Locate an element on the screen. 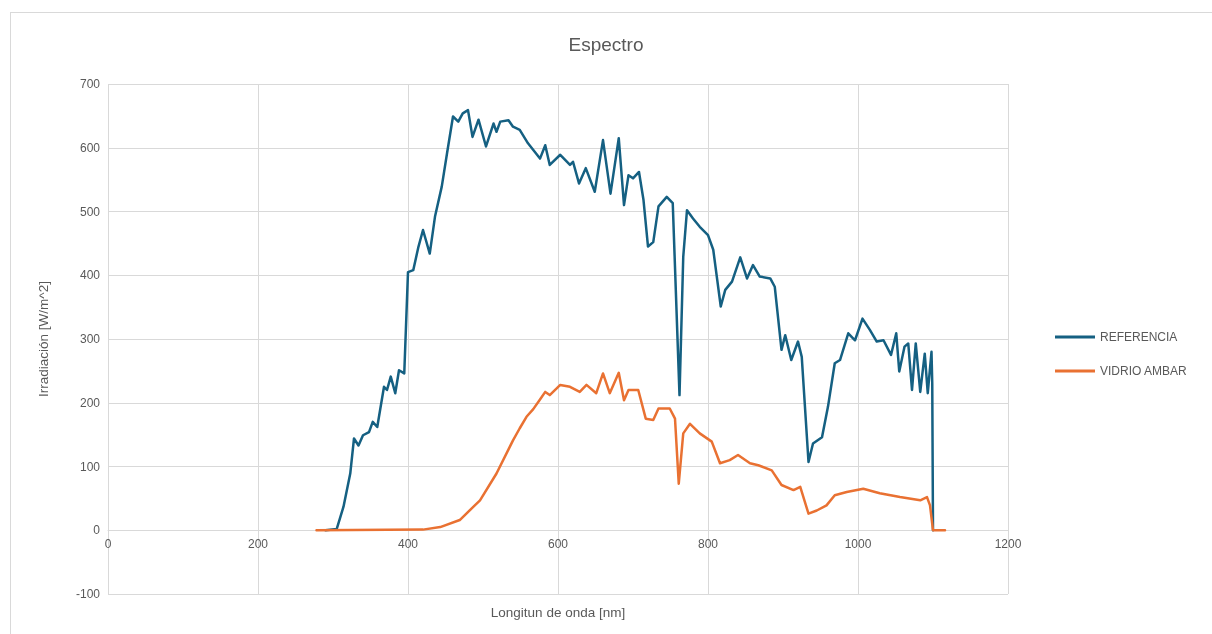 The height and width of the screenshot is (634, 1212). y-tick-label: 600 is located at coordinates (90, 147).